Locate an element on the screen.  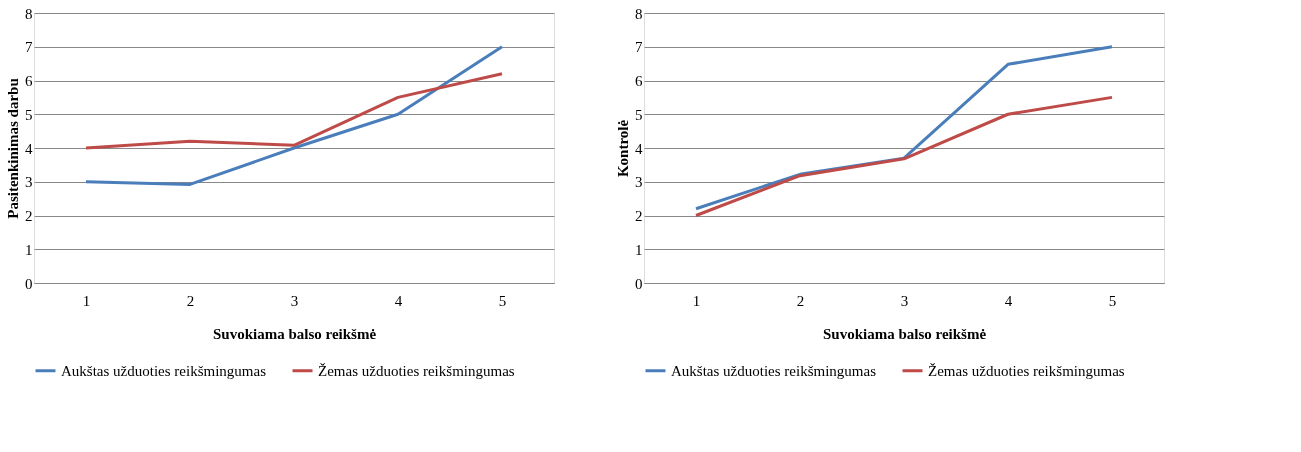
y-axis-title: Kontrolė is located at coordinates (623, 148).